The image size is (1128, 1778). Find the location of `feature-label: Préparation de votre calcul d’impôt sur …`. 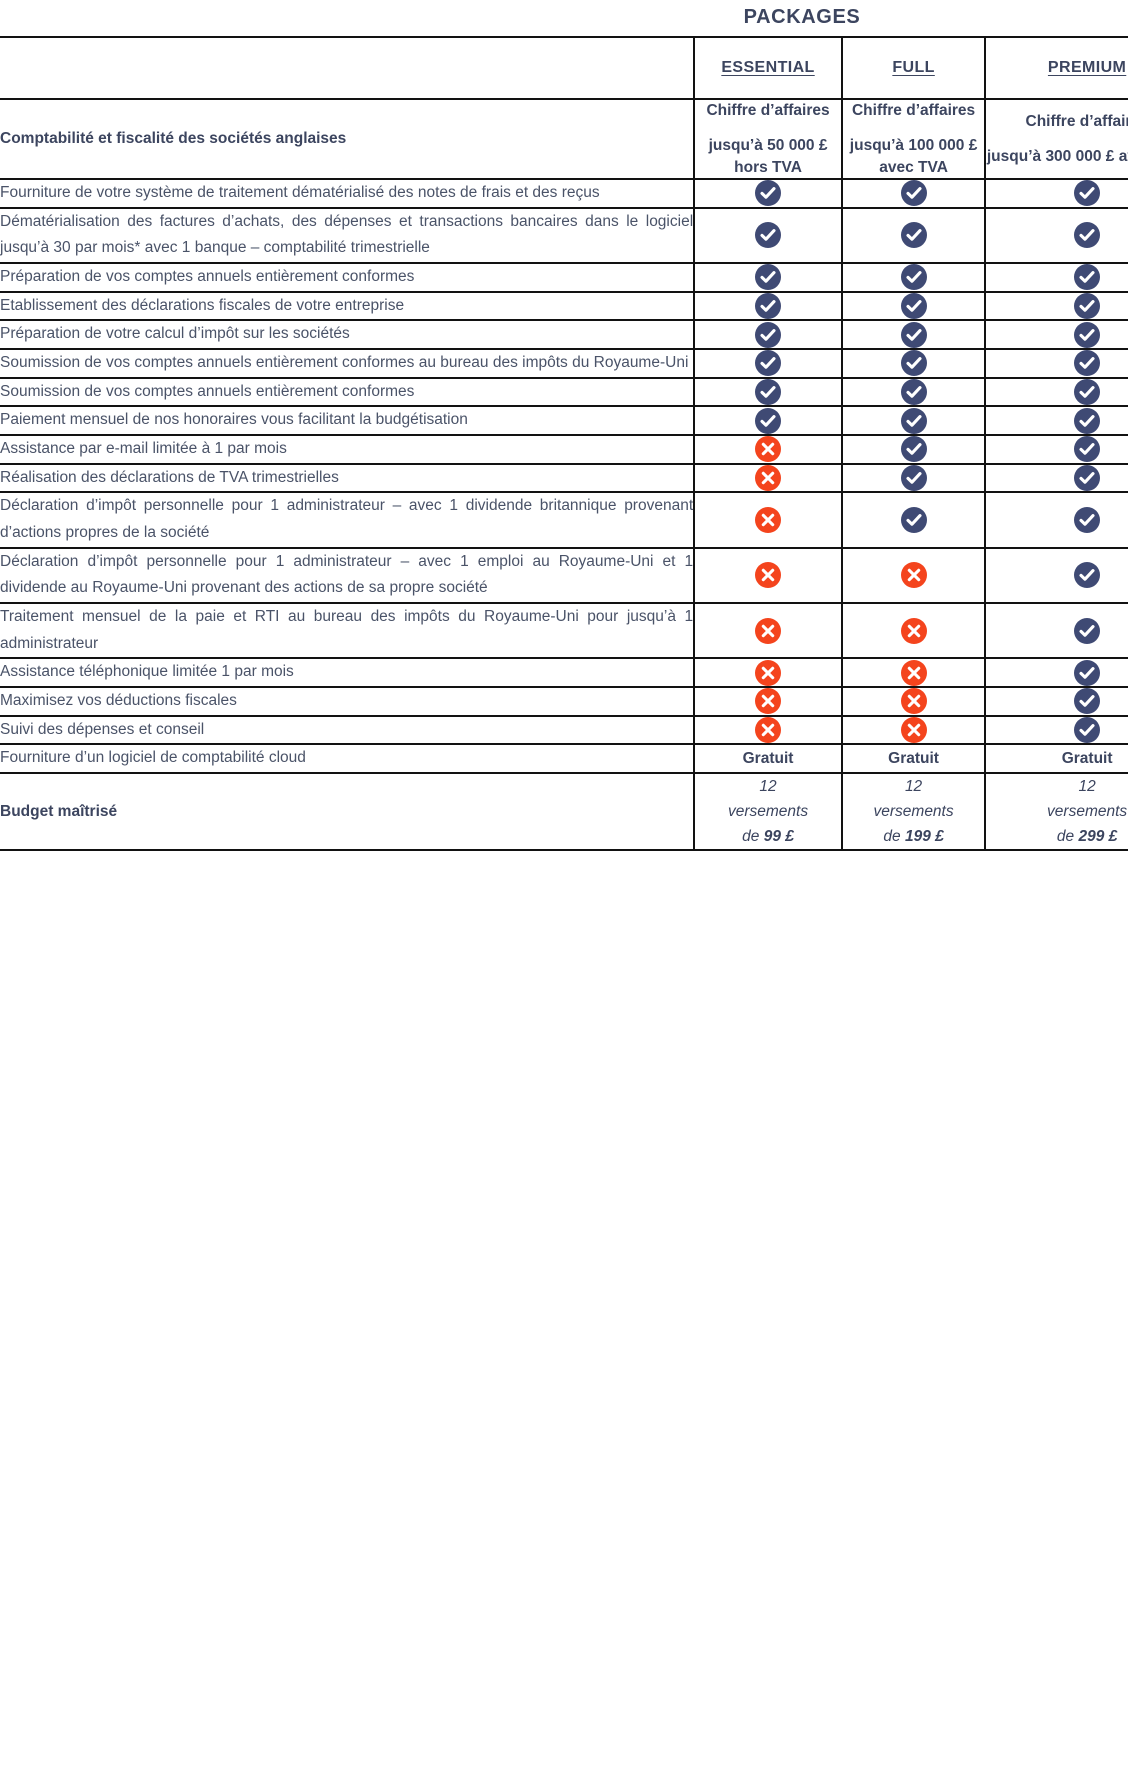

feature-label: Préparation de votre calcul d’impôt sur … is located at coordinates (348, 335).